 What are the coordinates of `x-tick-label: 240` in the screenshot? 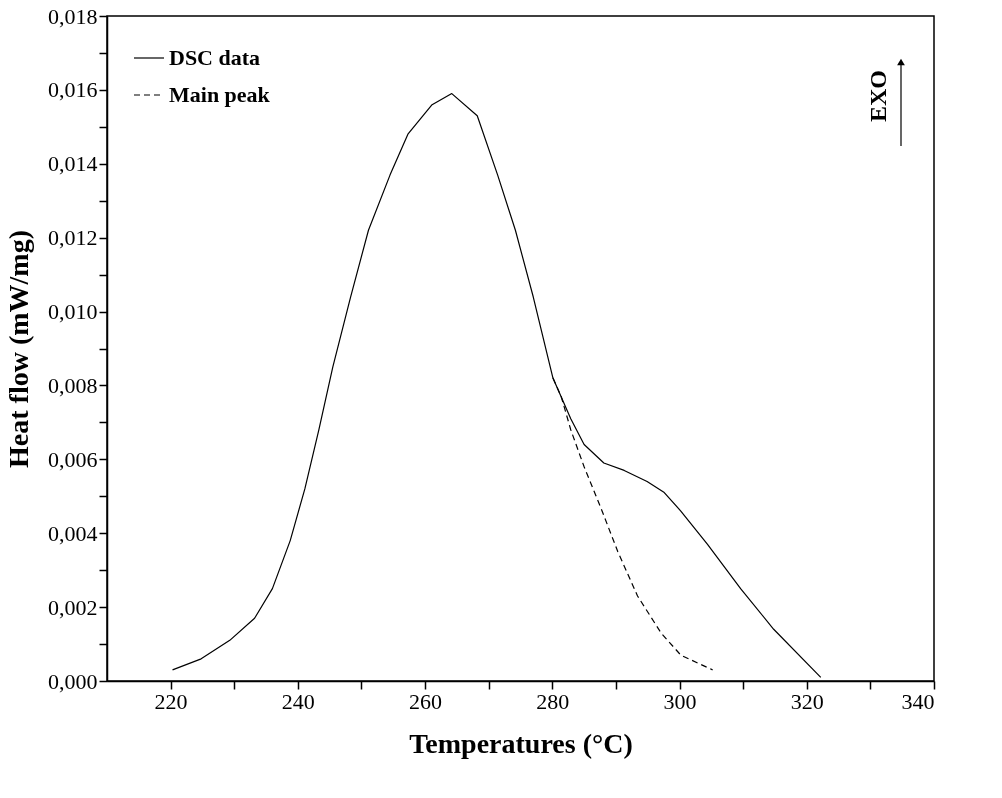 It's located at (298, 701).